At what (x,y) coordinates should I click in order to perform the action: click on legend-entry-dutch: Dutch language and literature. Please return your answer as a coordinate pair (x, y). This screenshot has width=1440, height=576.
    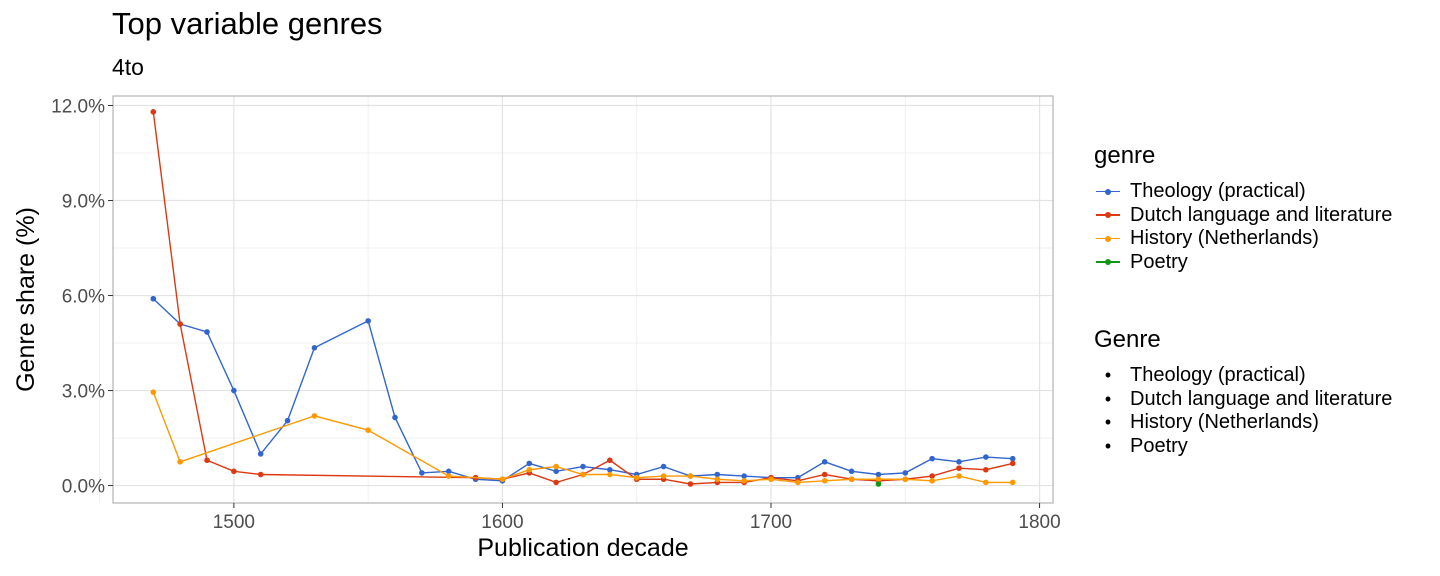
    Looking at the image, I should click on (1243, 216).